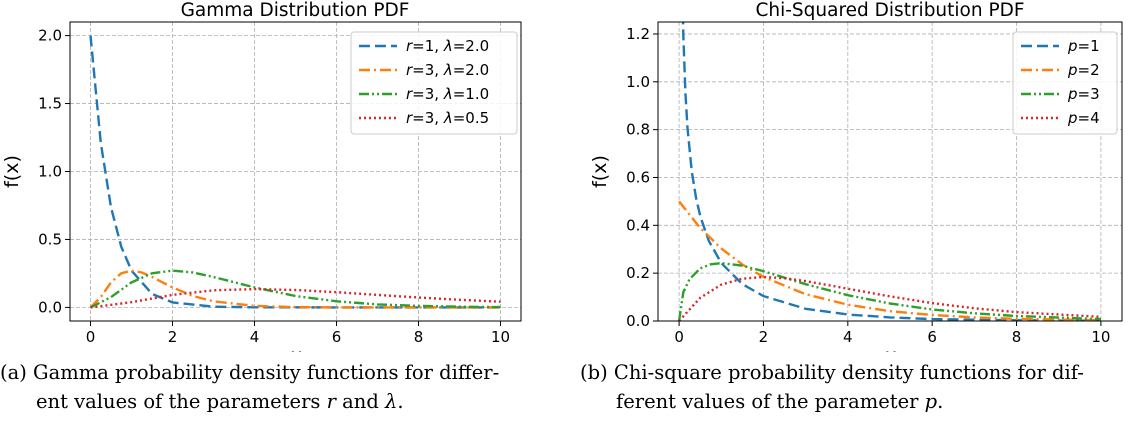 The image size is (1138, 427). Describe the element at coordinates (848, 337) in the screenshot. I see `p1-x-tick-label: 4` at that location.